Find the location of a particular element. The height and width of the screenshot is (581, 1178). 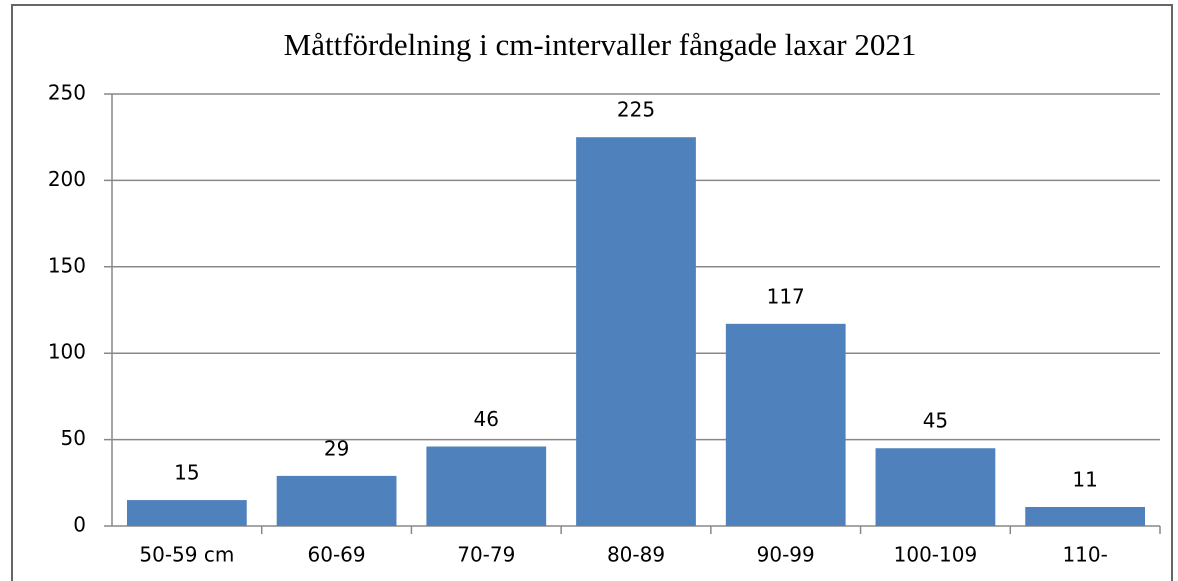

x-tick-label: 60-69 is located at coordinates (337, 555).